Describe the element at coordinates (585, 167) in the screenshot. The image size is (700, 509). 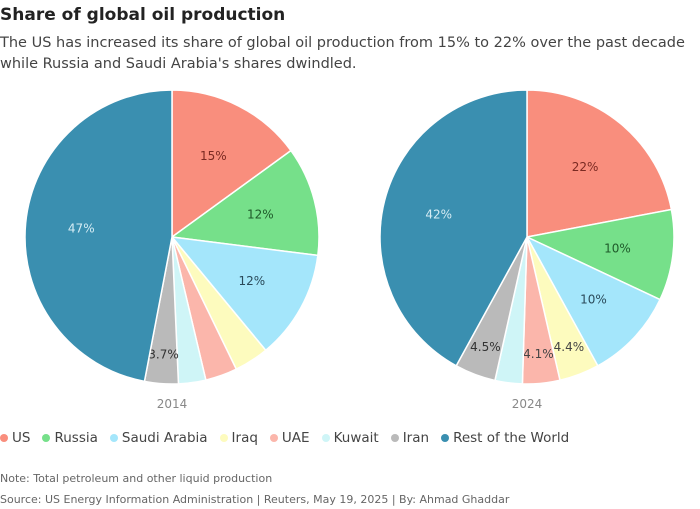
I see `data-label: 22%` at that location.